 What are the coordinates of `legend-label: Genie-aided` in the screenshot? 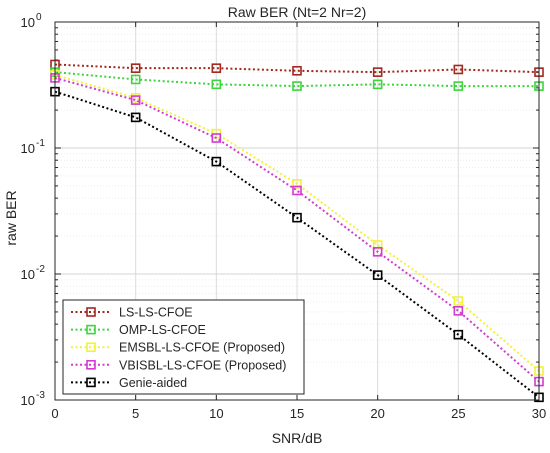 It's located at (153, 383).